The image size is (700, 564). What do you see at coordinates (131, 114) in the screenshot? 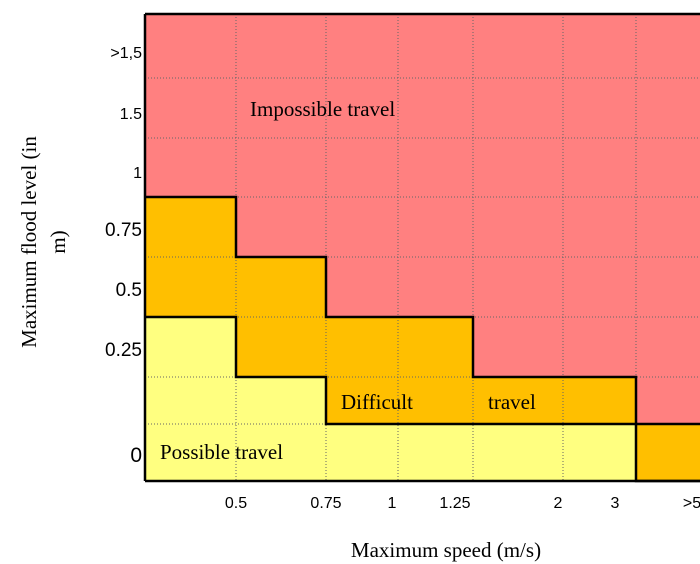
I see `y-tick-label: 1.5` at bounding box center [131, 114].